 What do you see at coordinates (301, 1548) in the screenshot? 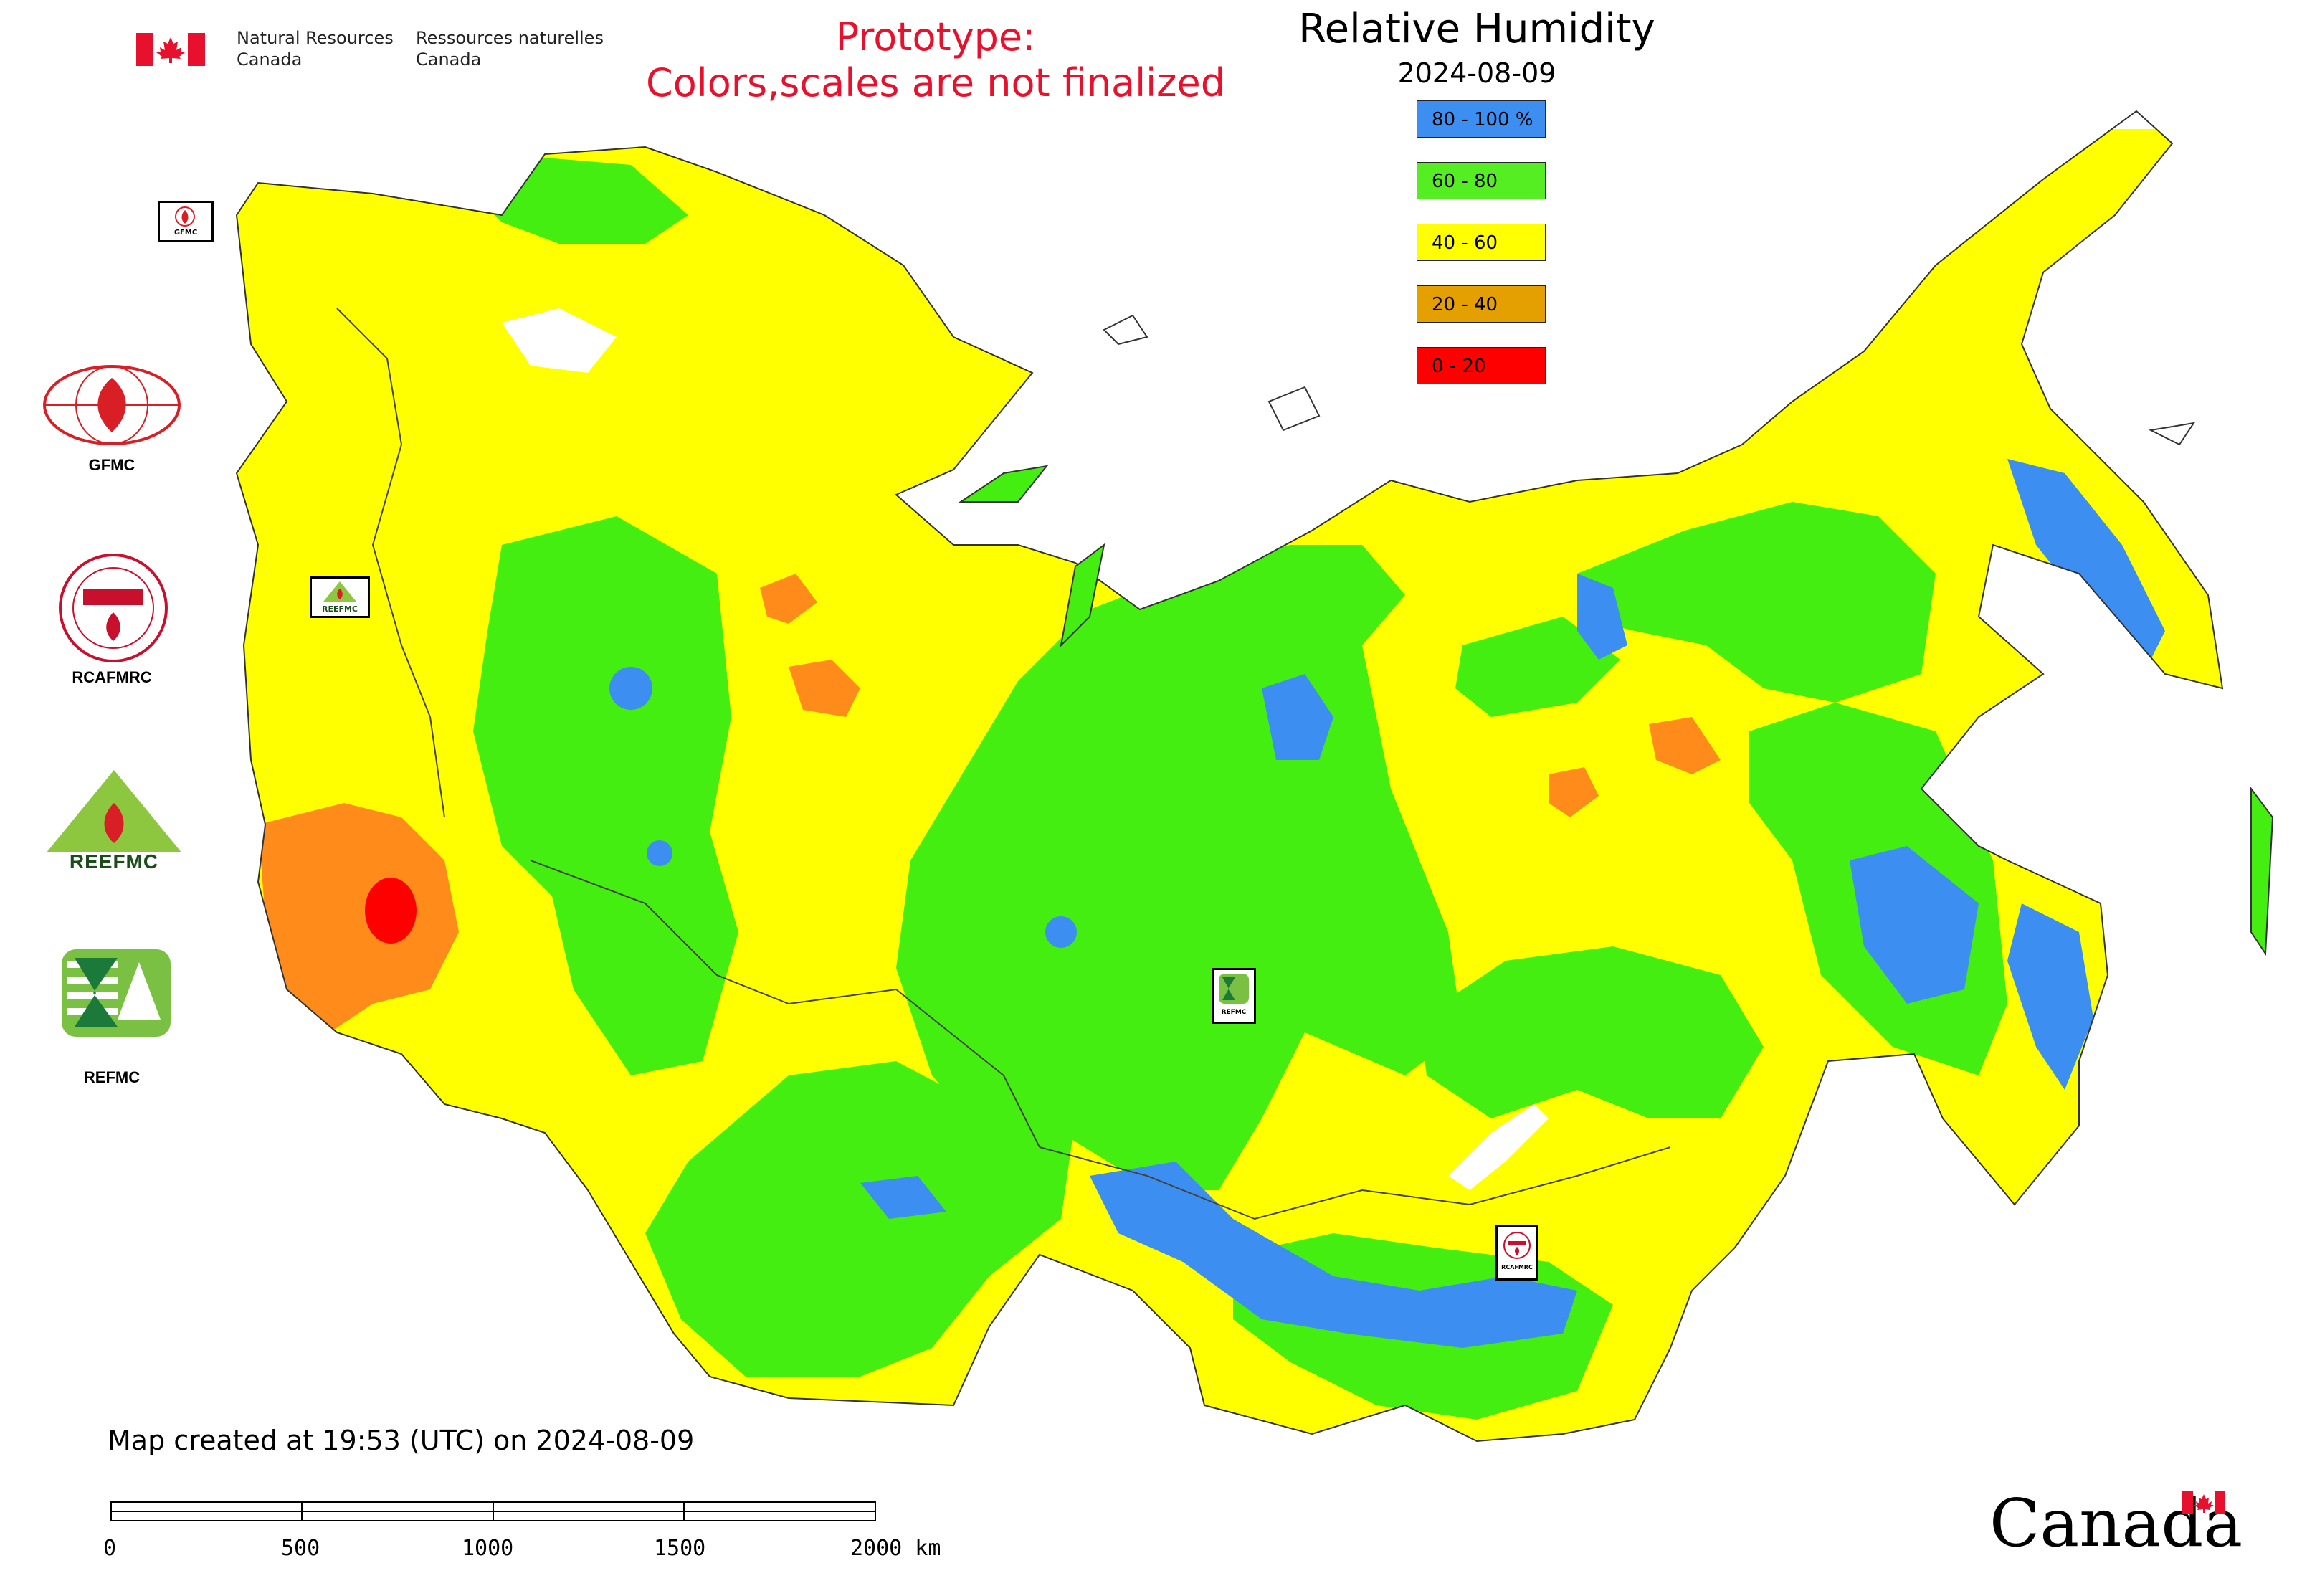
I see `scale-tick-500: 500` at bounding box center [301, 1548].